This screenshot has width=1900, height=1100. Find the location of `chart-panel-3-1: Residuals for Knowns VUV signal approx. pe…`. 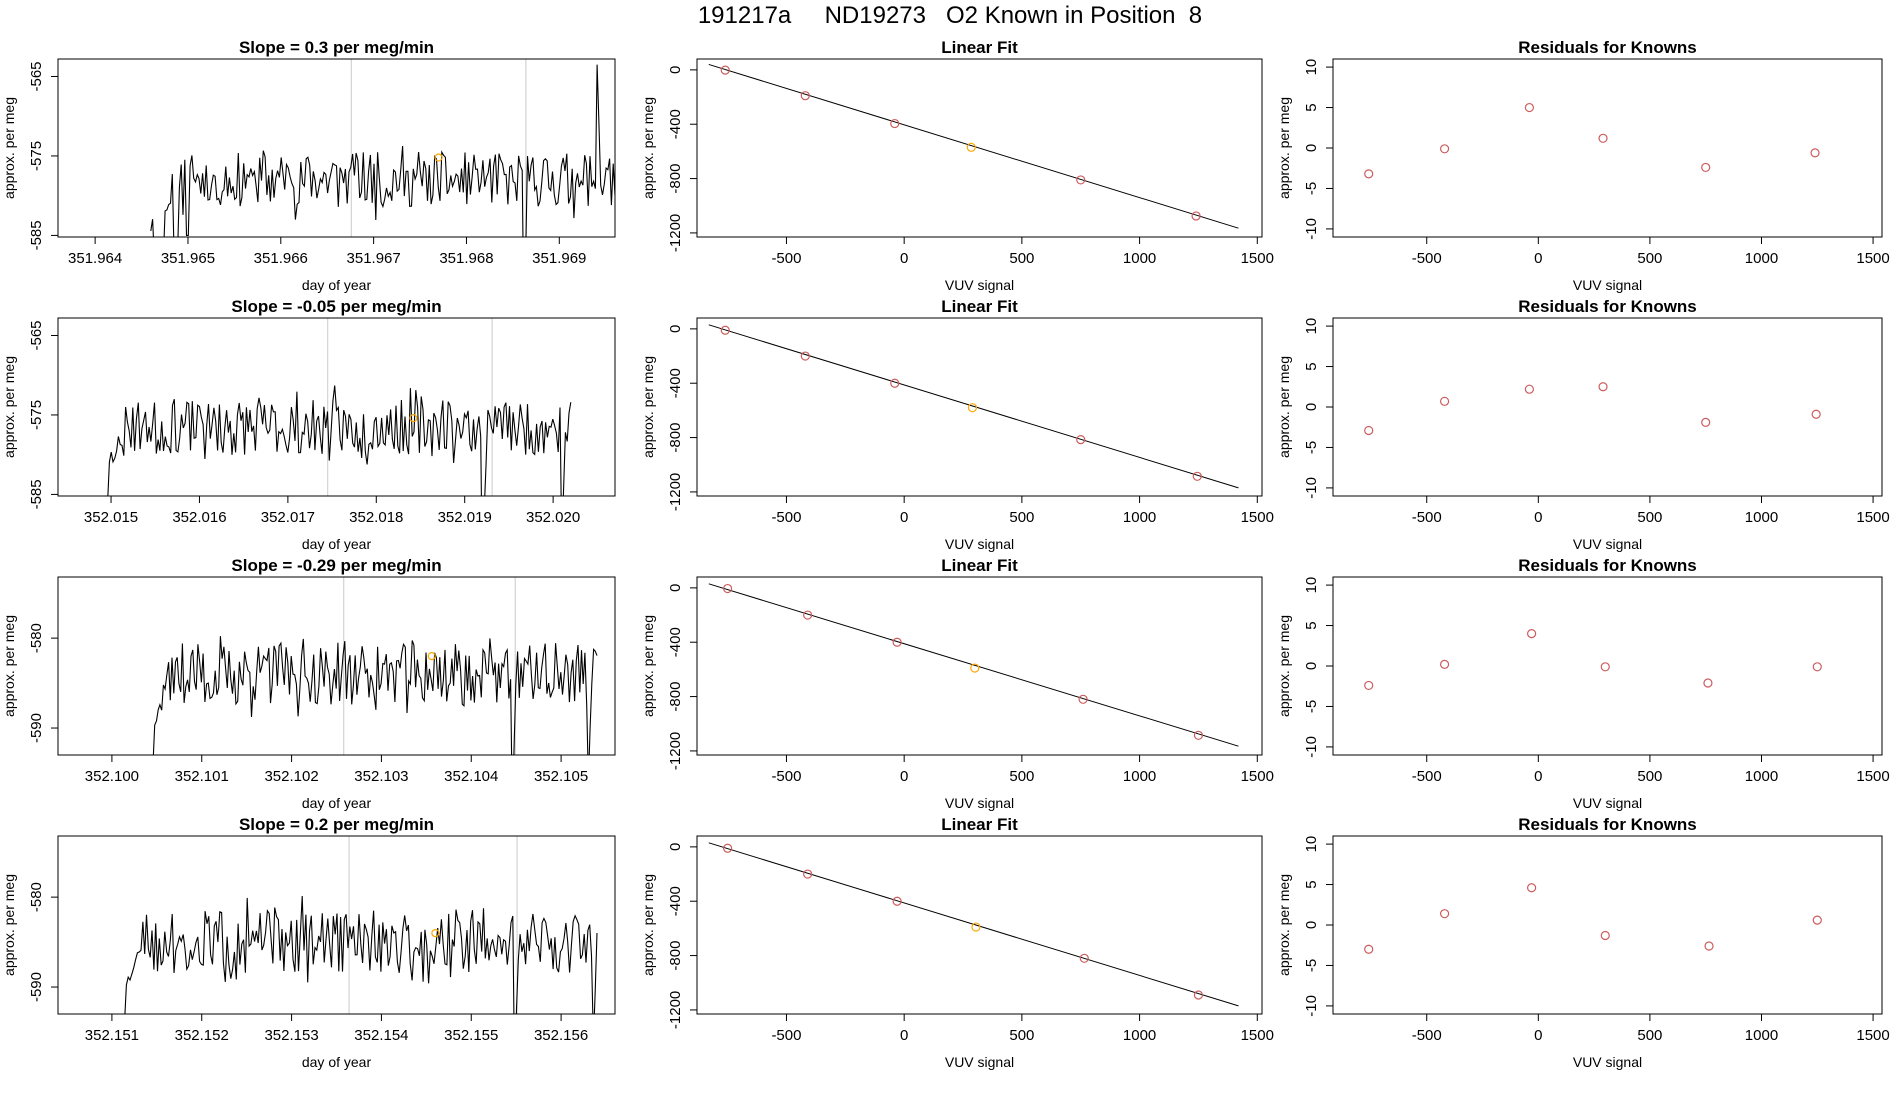

chart-panel-3-1: Residuals for Knowns VUV signal approx. pe… is located at coordinates (1583, 165).